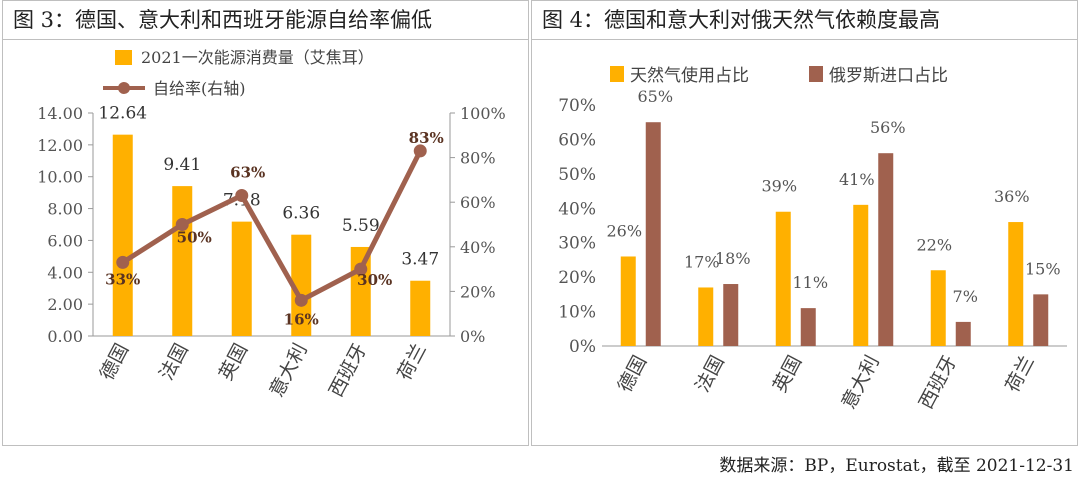 The image size is (1080, 479). What do you see at coordinates (1043, 268) in the screenshot?
I see `data-label-russia-import: 15%` at bounding box center [1043, 268].